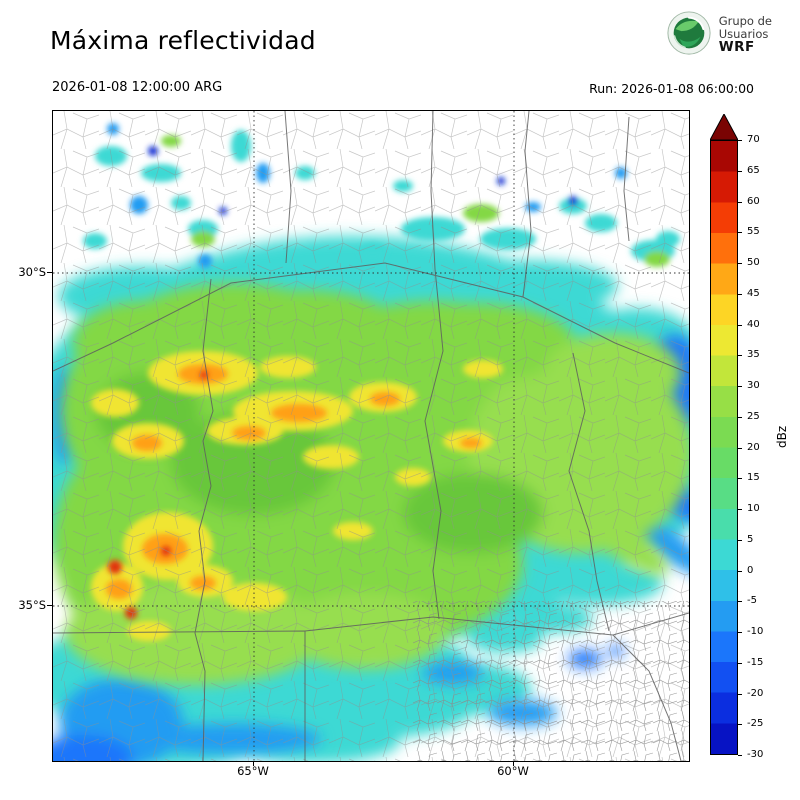 The width and height of the screenshot is (800, 800). What do you see at coordinates (551, 681) in the screenshot?
I see `department-boundaries-dense` at bounding box center [551, 681].